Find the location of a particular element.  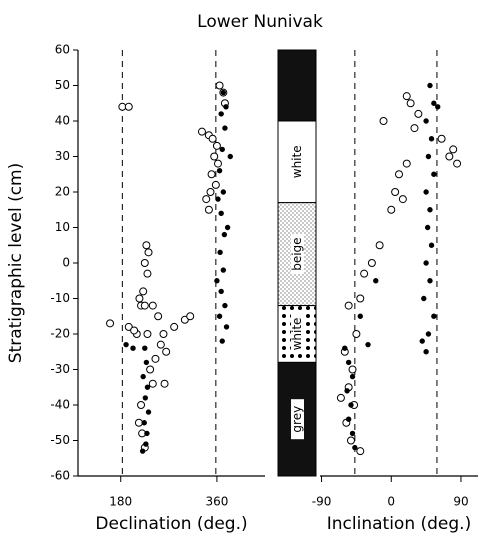

lithology-unit is located at coordinates (297, 85).